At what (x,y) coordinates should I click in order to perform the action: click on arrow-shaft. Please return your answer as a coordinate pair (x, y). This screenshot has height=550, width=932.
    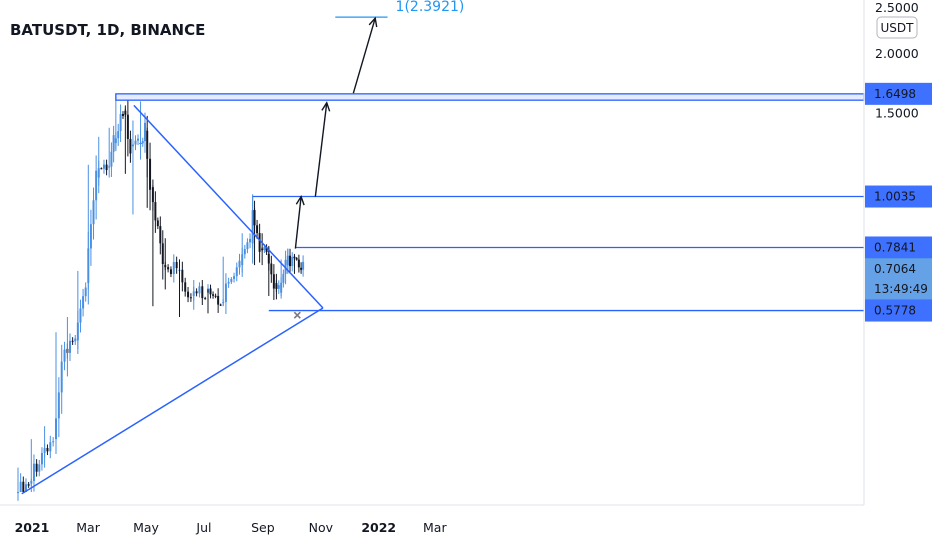
    Looking at the image, I should click on (321, 149).